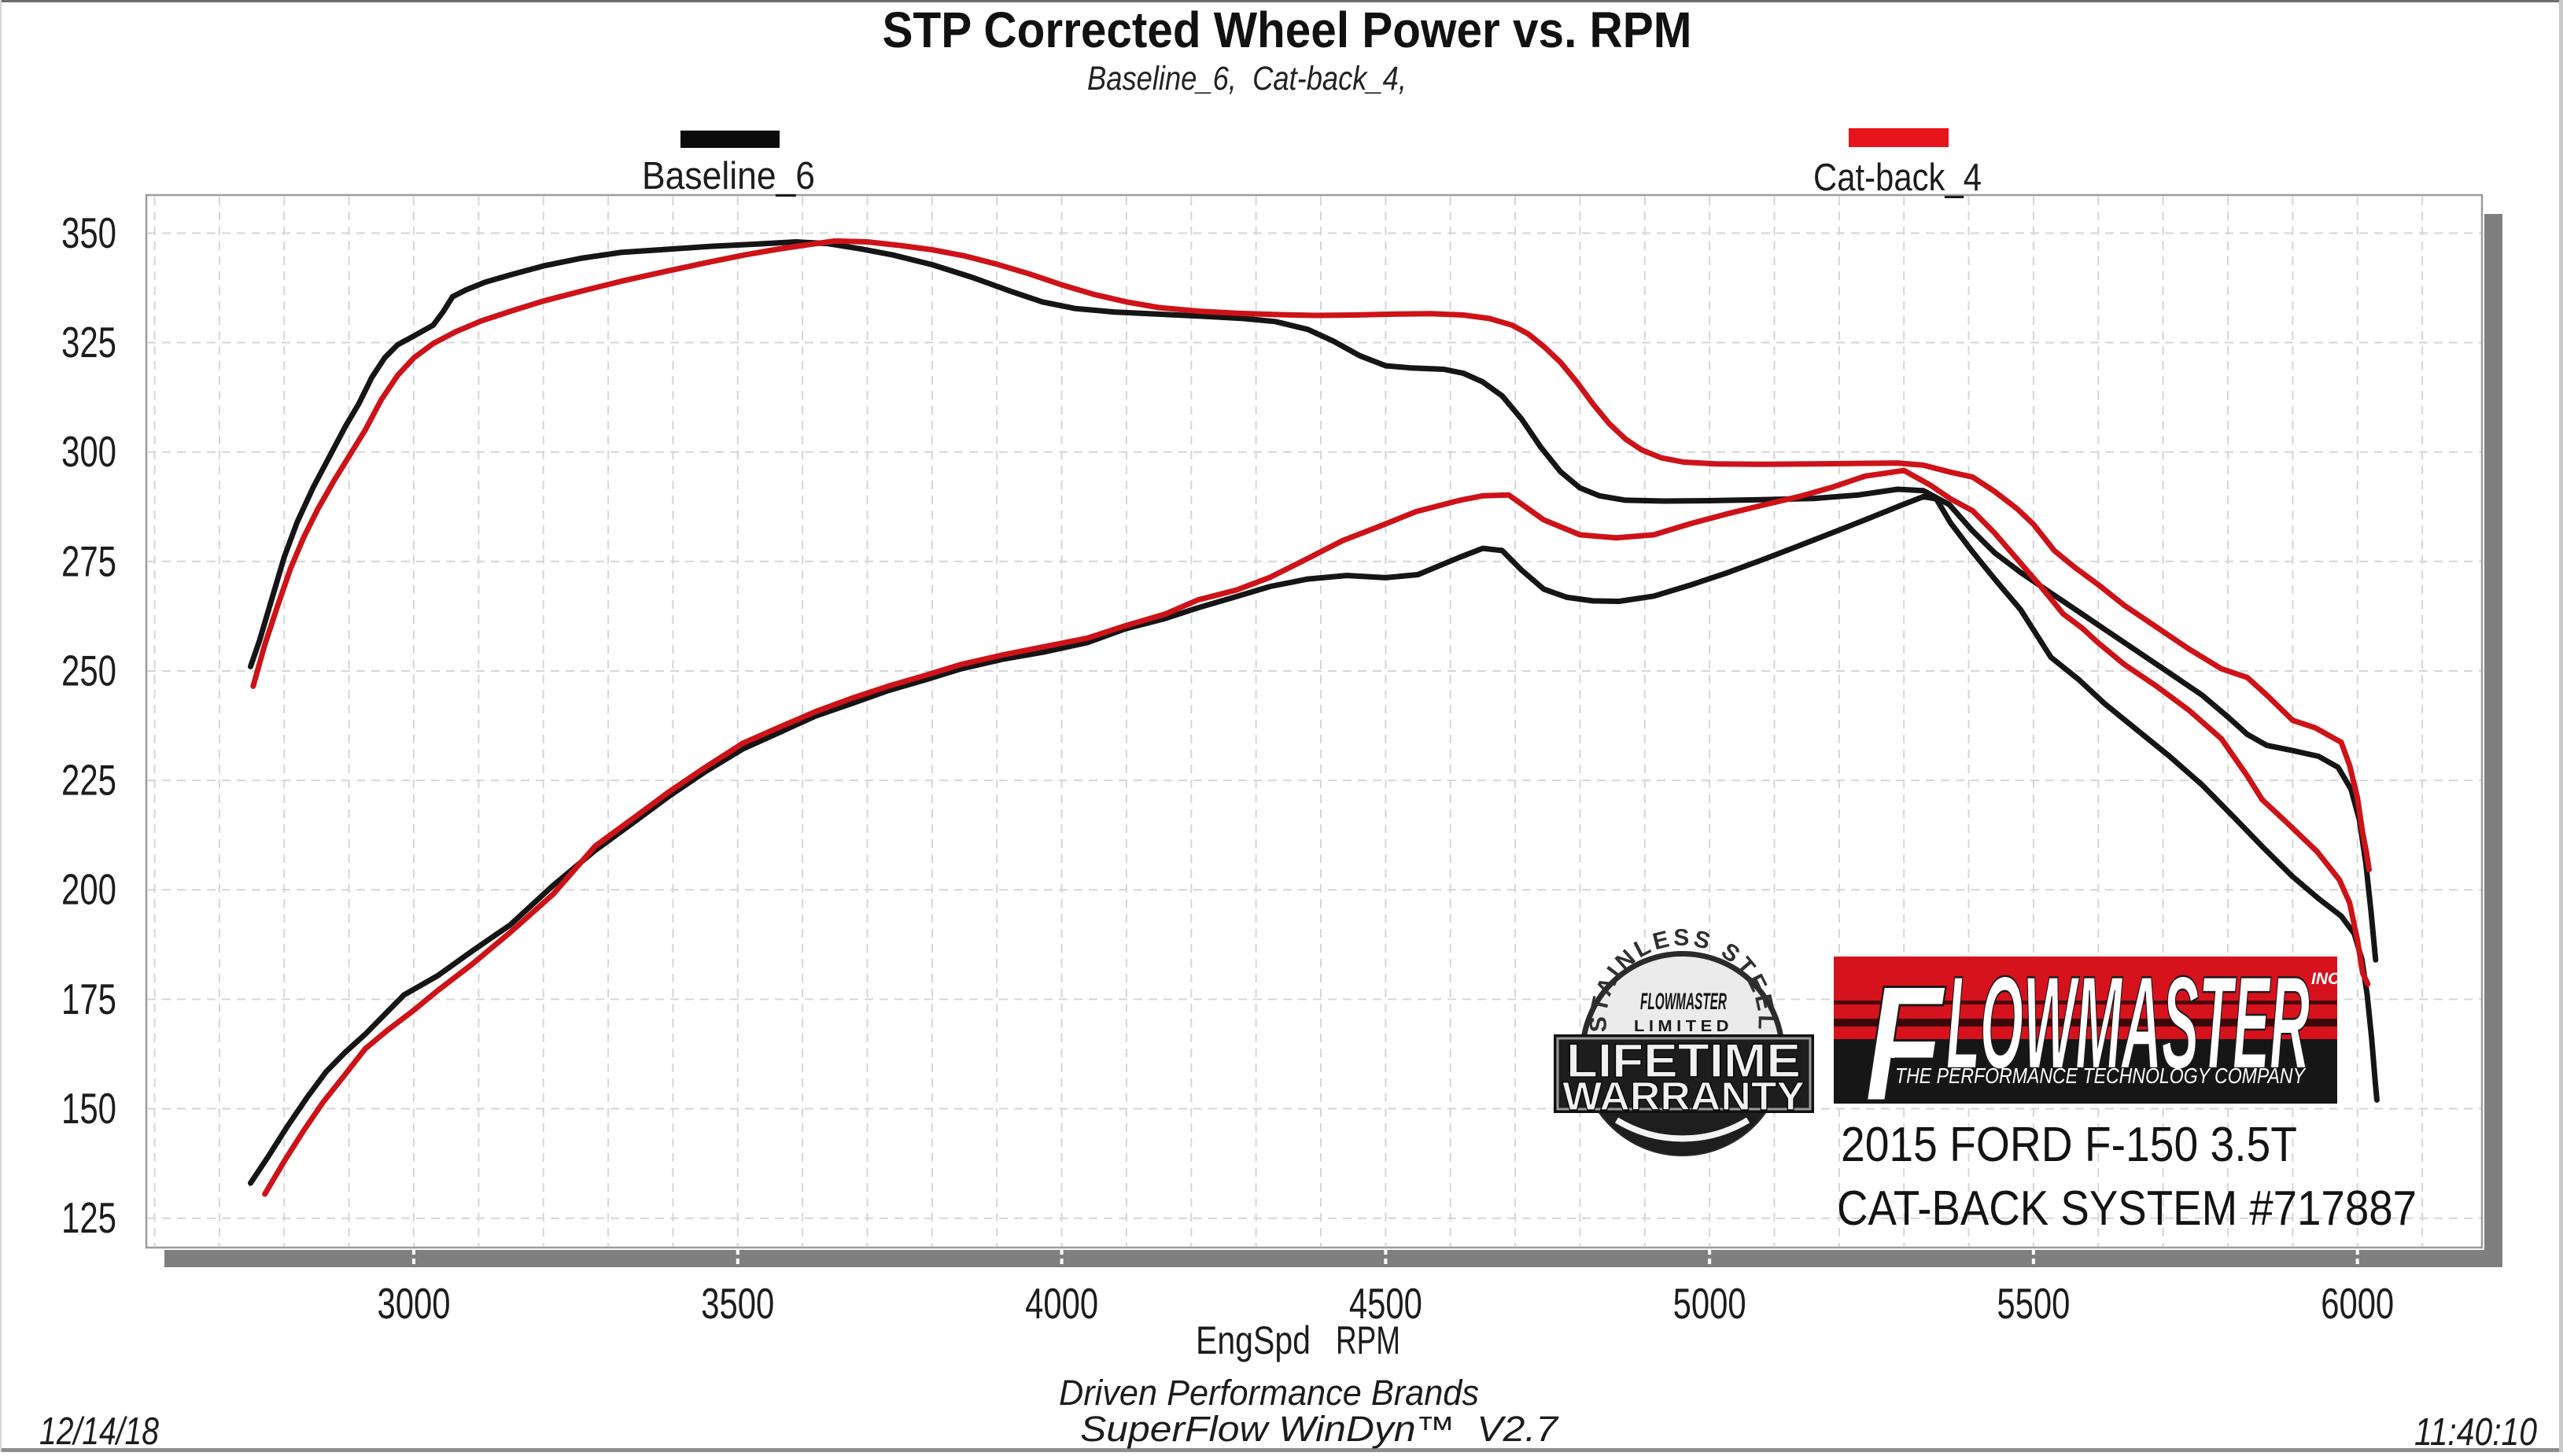 Image resolution: width=2563 pixels, height=1456 pixels. I want to click on svg-text: 2015 FORD F-150 3.5T, so click(2069, 1145).